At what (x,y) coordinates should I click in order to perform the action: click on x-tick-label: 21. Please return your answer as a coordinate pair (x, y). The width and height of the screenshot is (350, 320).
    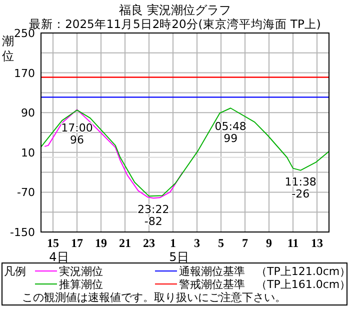
    Looking at the image, I should click on (125, 243).